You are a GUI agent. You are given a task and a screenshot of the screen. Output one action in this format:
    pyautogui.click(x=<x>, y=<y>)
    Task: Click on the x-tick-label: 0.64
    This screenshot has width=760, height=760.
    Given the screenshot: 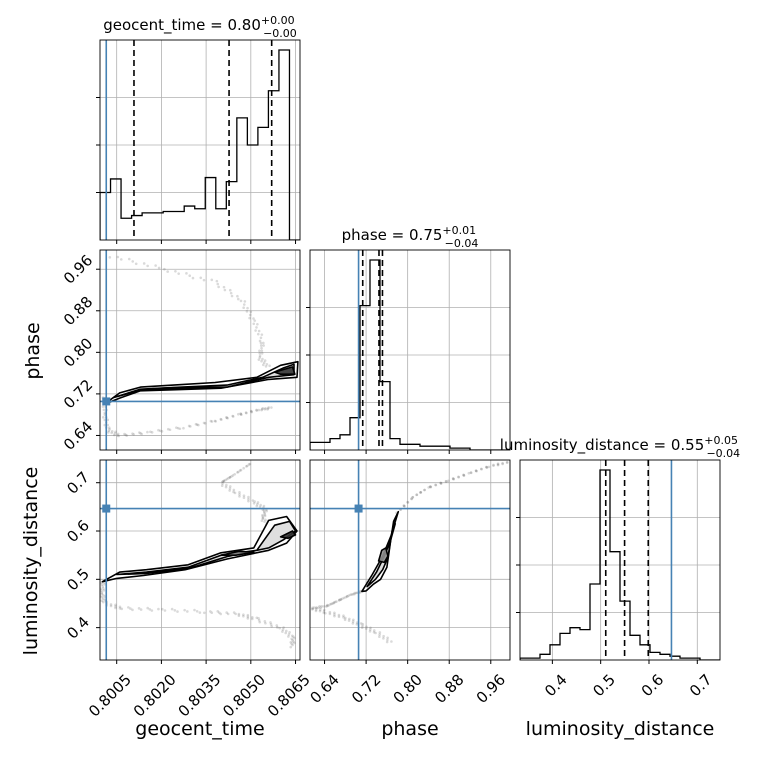 What is the action you would take?
    pyautogui.click(x=325, y=689)
    